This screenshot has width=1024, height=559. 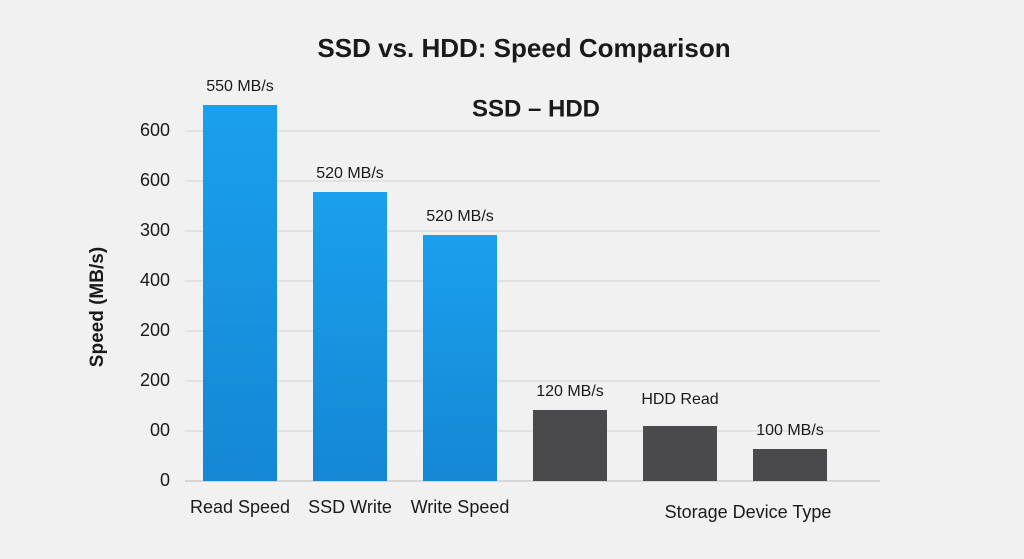 I want to click on x-tick-label: SSD Write, so click(x=350, y=507).